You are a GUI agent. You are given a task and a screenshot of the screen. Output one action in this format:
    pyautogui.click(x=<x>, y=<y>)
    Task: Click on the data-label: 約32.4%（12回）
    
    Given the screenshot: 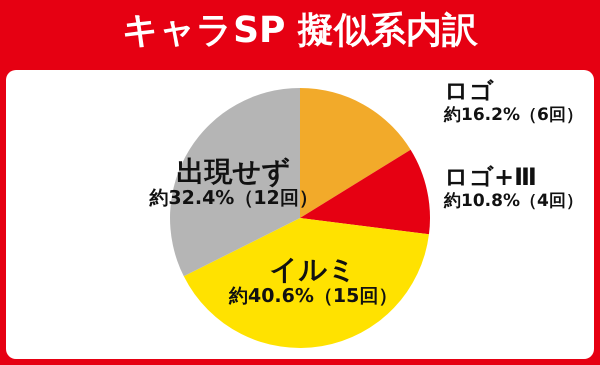 What is the action you would take?
    pyautogui.click(x=233, y=198)
    